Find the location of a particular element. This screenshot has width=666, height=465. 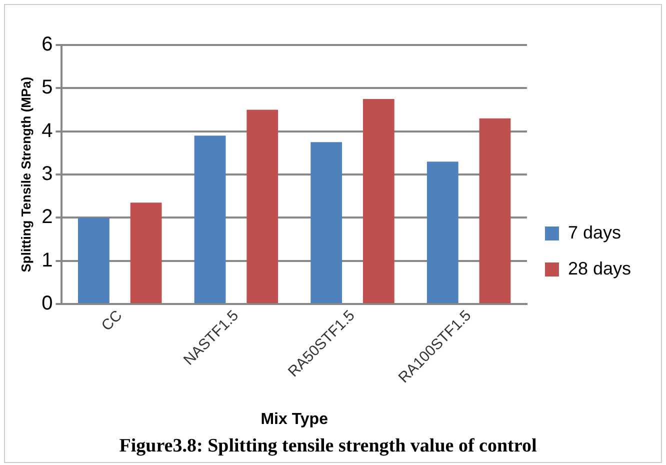

y-tick-label: 5 is located at coordinates (47, 87).